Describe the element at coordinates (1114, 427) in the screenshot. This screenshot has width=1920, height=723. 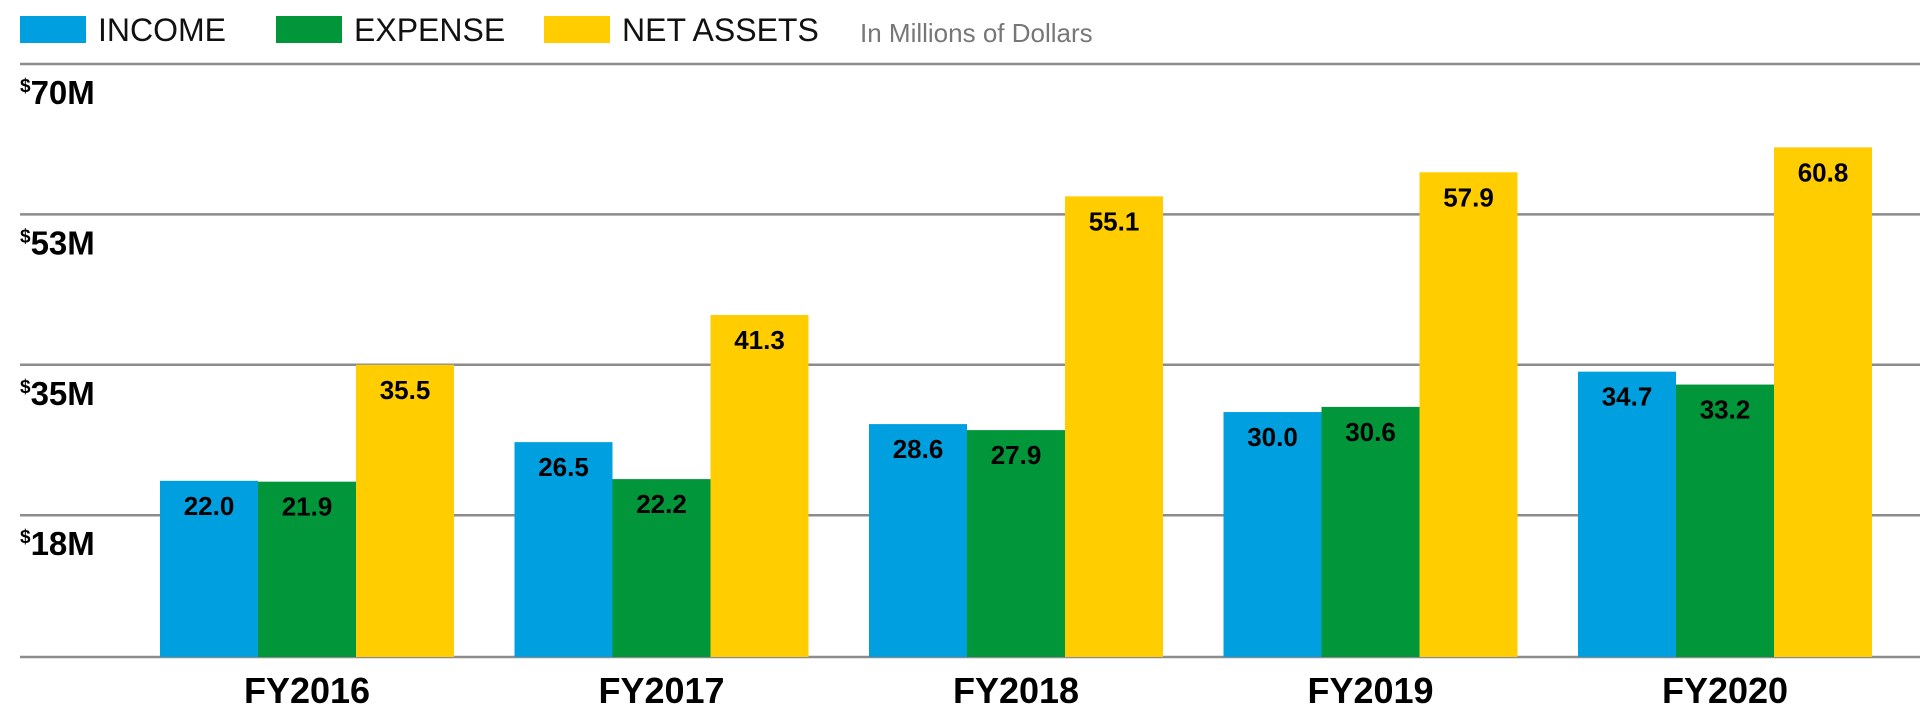
I see `bar-net-assets-fy2018` at that location.